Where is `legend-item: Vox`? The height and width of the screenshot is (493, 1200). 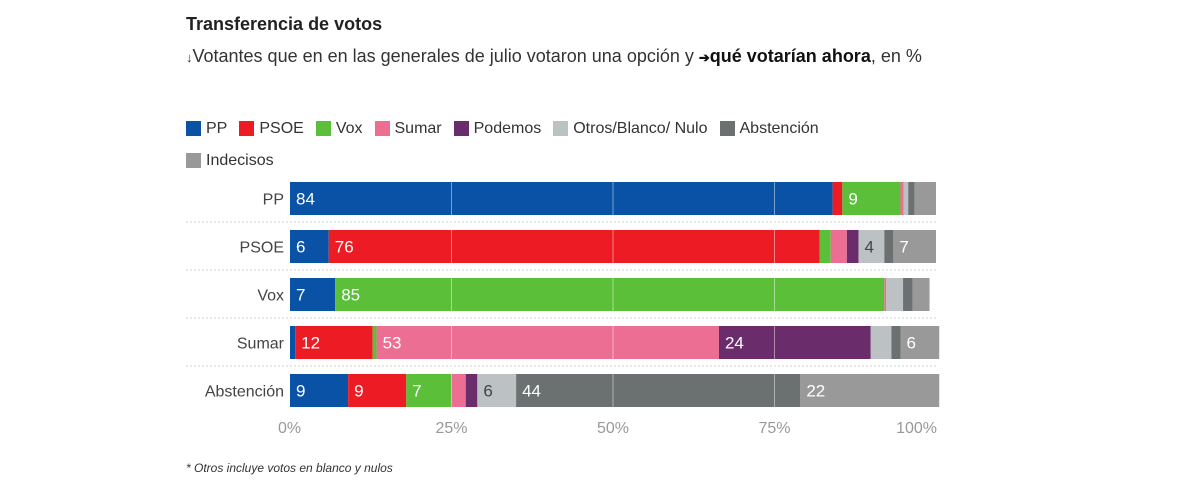 legend-item: Vox is located at coordinates (339, 128).